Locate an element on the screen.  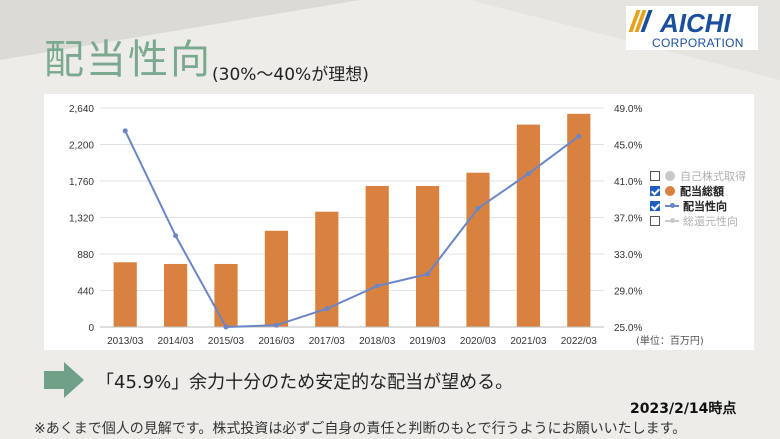
y-right-tick-label: 49.0% is located at coordinates (628, 109).